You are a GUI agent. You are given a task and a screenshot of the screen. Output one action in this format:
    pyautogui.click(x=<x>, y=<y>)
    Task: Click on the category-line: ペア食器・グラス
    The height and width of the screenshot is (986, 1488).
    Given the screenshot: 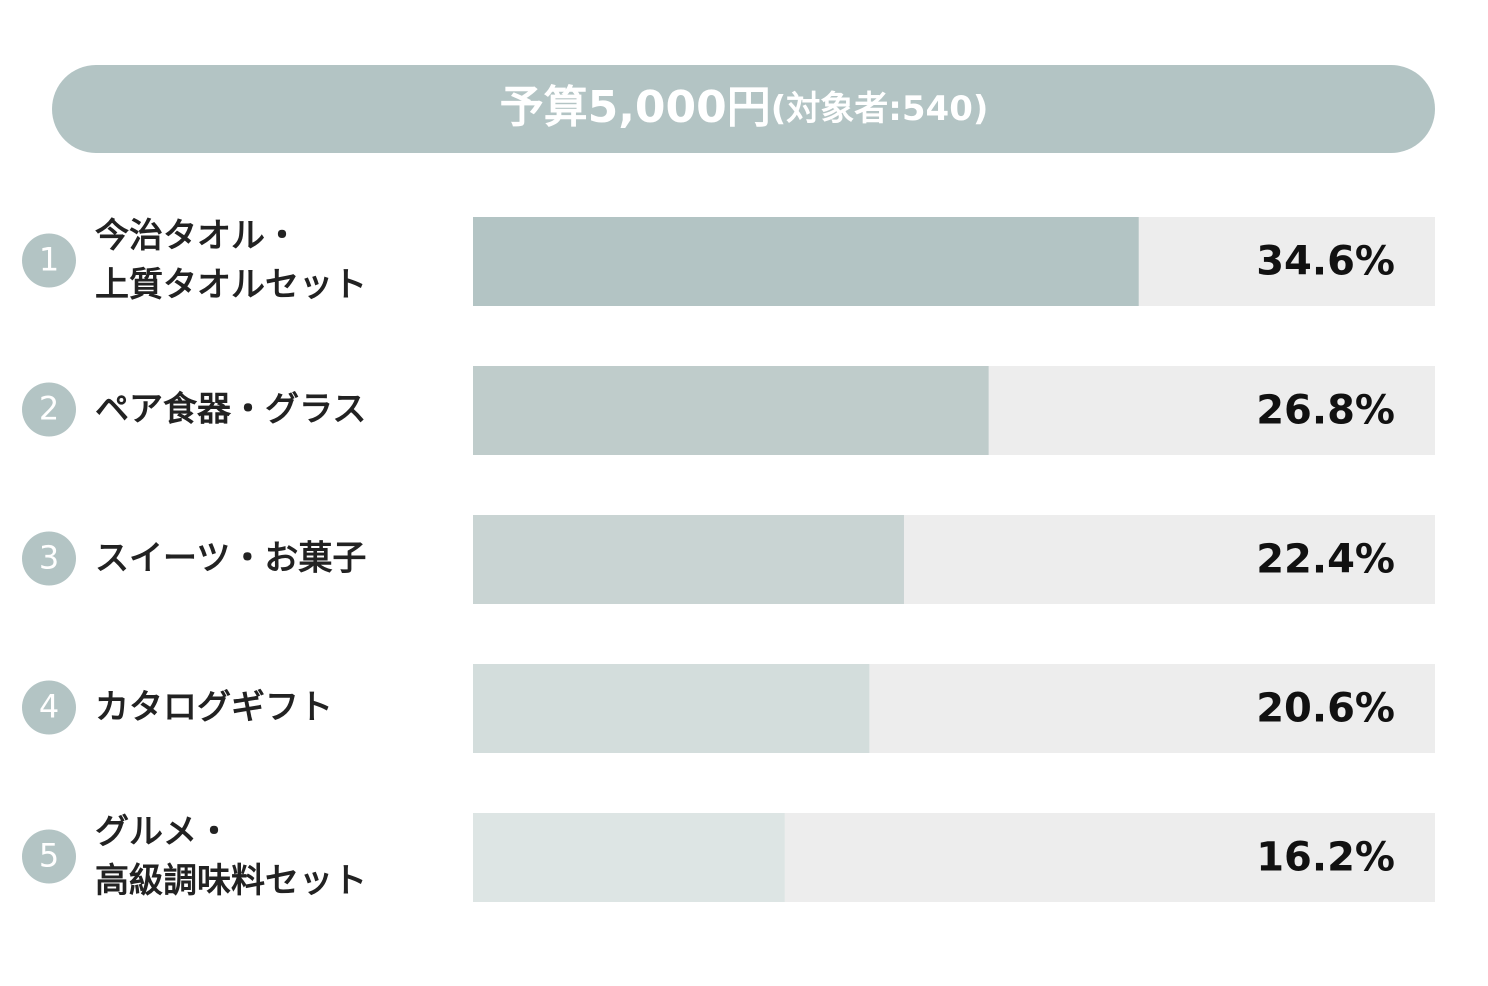 What is the action you would take?
    pyautogui.click(x=230, y=409)
    